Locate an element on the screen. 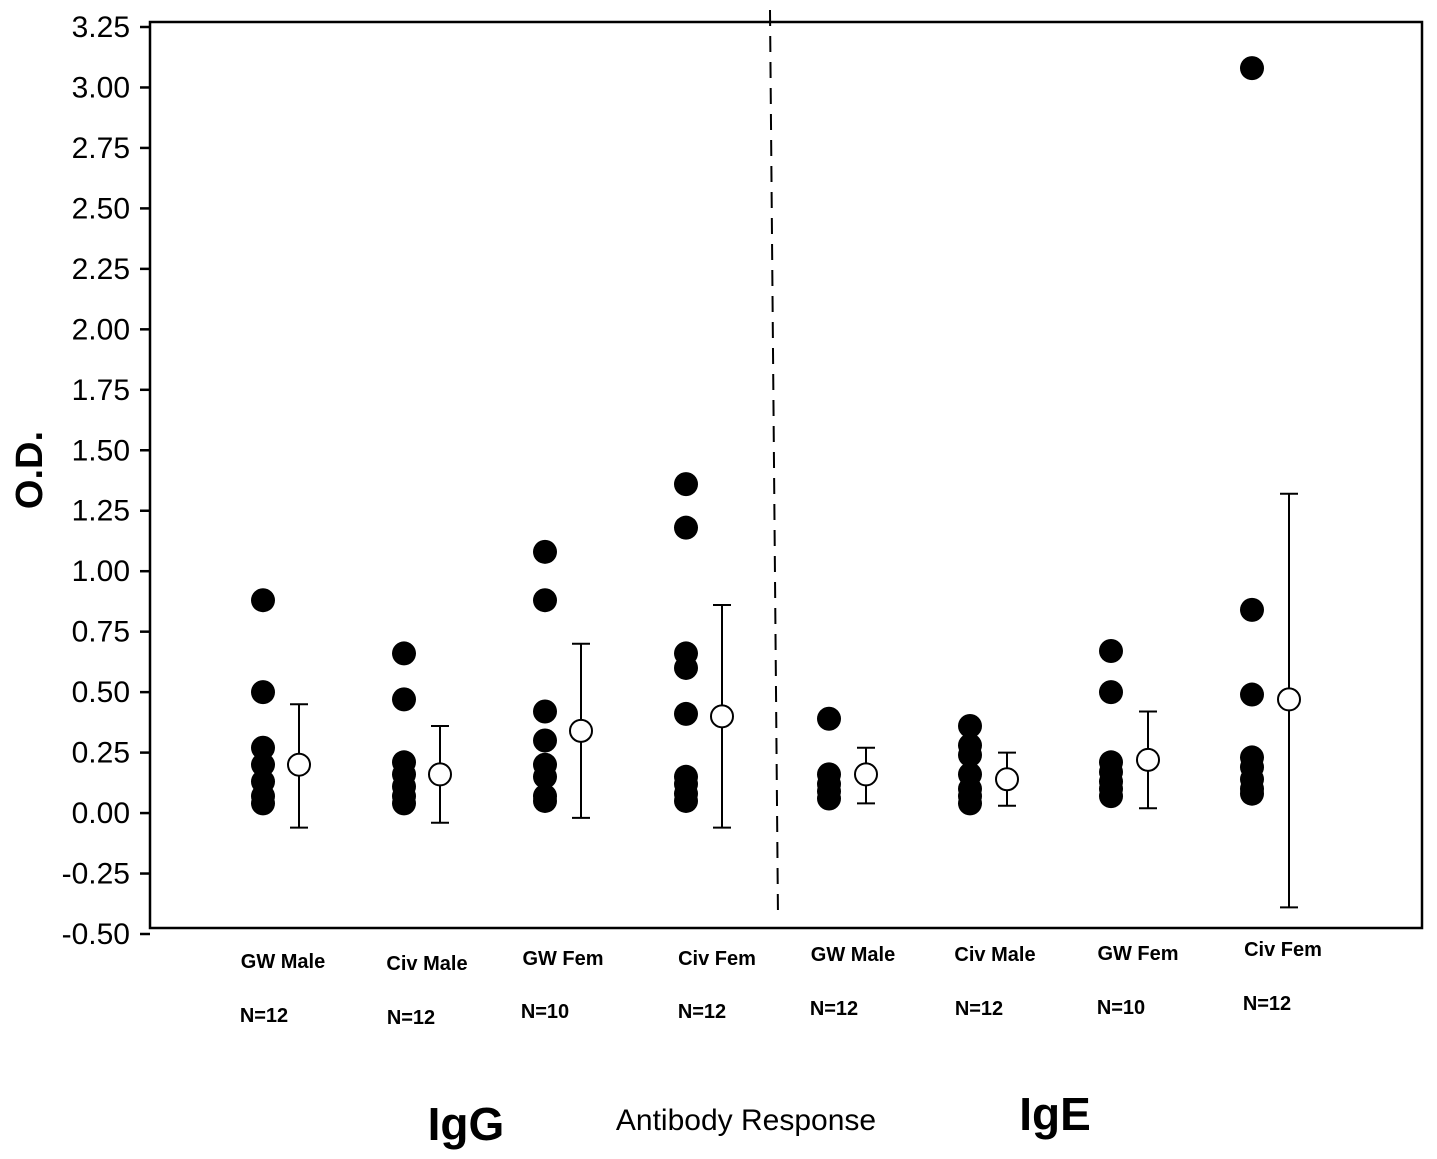 The height and width of the screenshot is (1159, 1437). y-tick-label: -0.25 is located at coordinates (96, 874).